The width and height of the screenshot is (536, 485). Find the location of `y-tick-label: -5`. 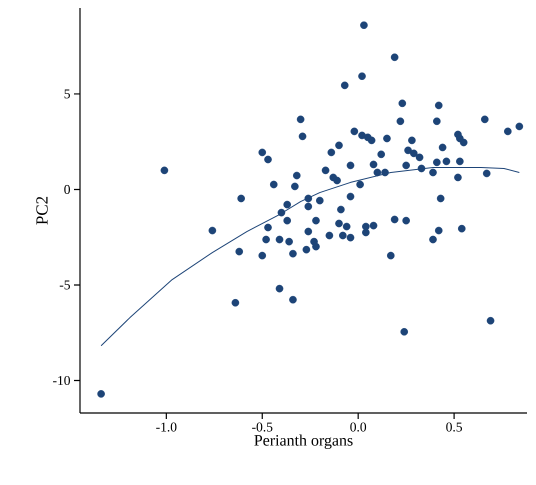

y-tick-label: -5 is located at coordinates (65, 285).